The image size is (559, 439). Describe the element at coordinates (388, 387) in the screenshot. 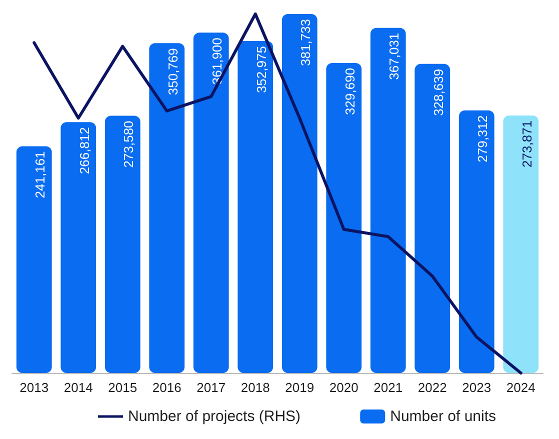

I see `x-tick-label: 2021` at that location.